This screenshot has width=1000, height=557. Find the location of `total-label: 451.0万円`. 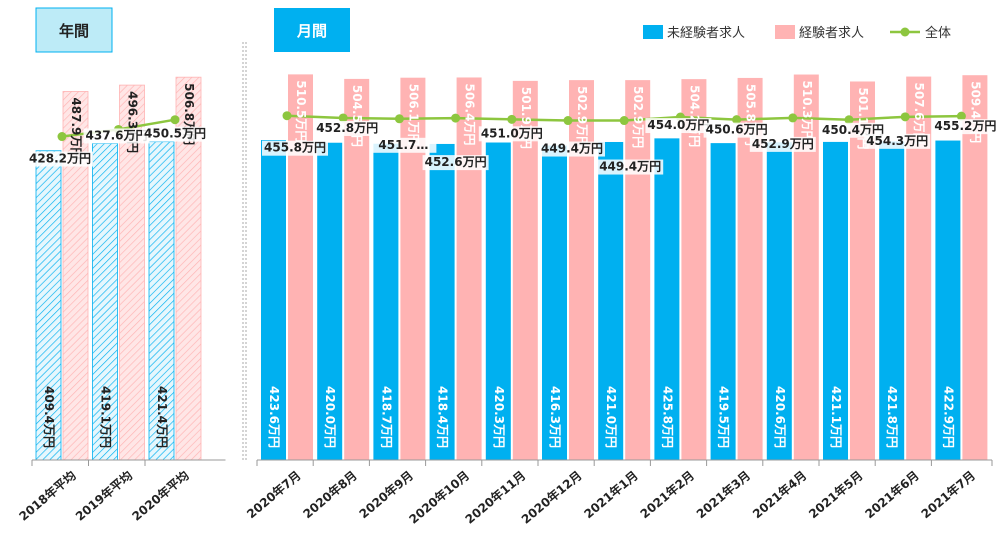

total-label: 451.0万円 is located at coordinates (512, 133).